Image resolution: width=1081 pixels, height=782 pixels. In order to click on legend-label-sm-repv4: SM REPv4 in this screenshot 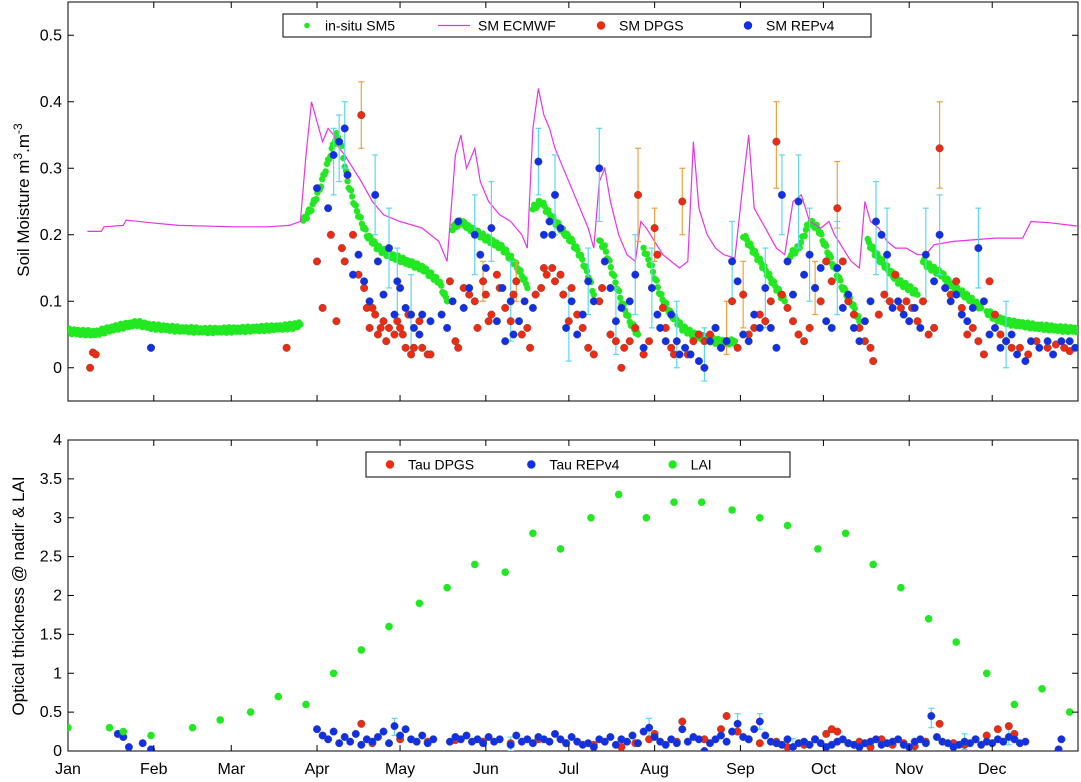, I will do `click(800, 26)`.